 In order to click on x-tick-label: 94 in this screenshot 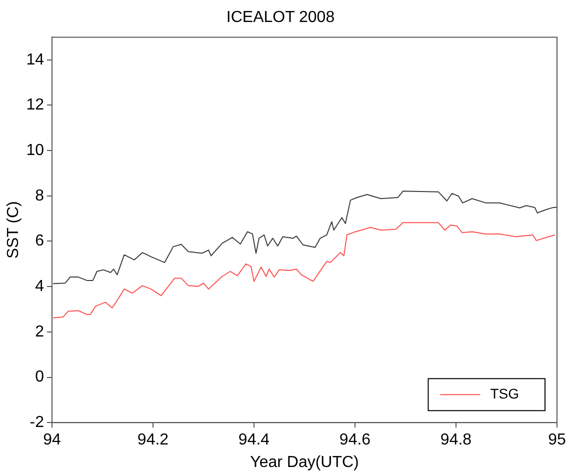, I will do `click(52, 440)`.